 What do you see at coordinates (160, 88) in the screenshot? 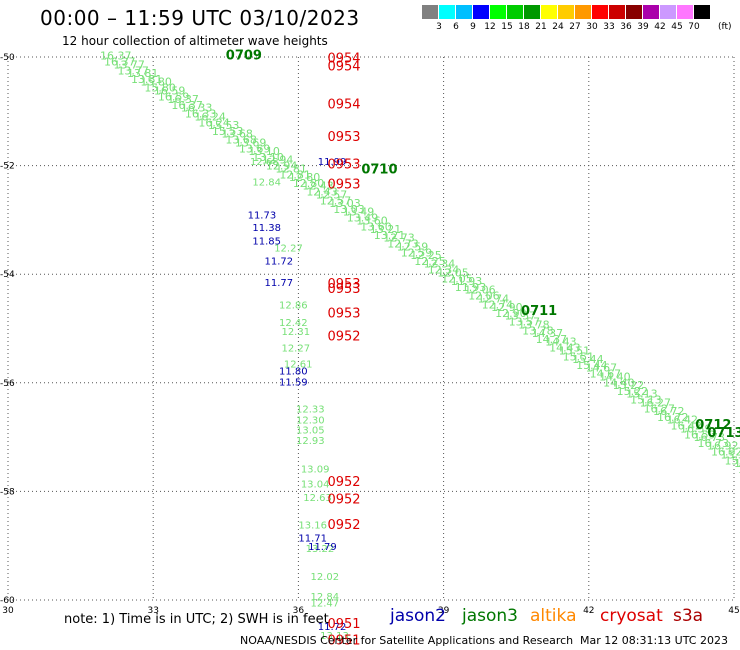
I see `swh-label-diagonal-shadow: 15.80` at bounding box center [160, 88].